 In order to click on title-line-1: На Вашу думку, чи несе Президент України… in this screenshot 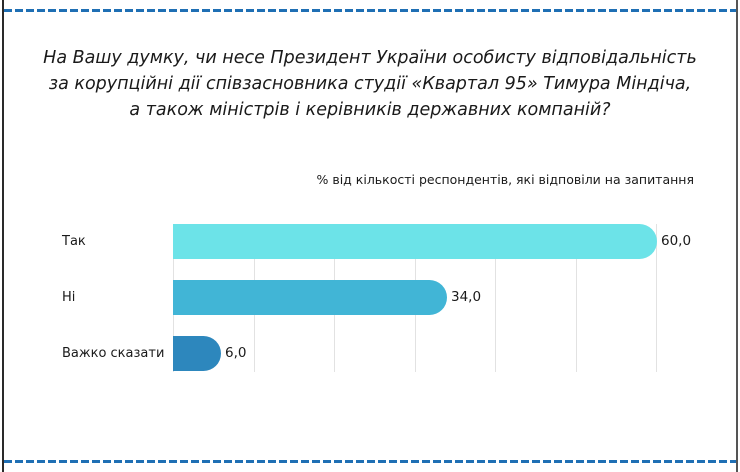, I will do `click(370, 58)`.